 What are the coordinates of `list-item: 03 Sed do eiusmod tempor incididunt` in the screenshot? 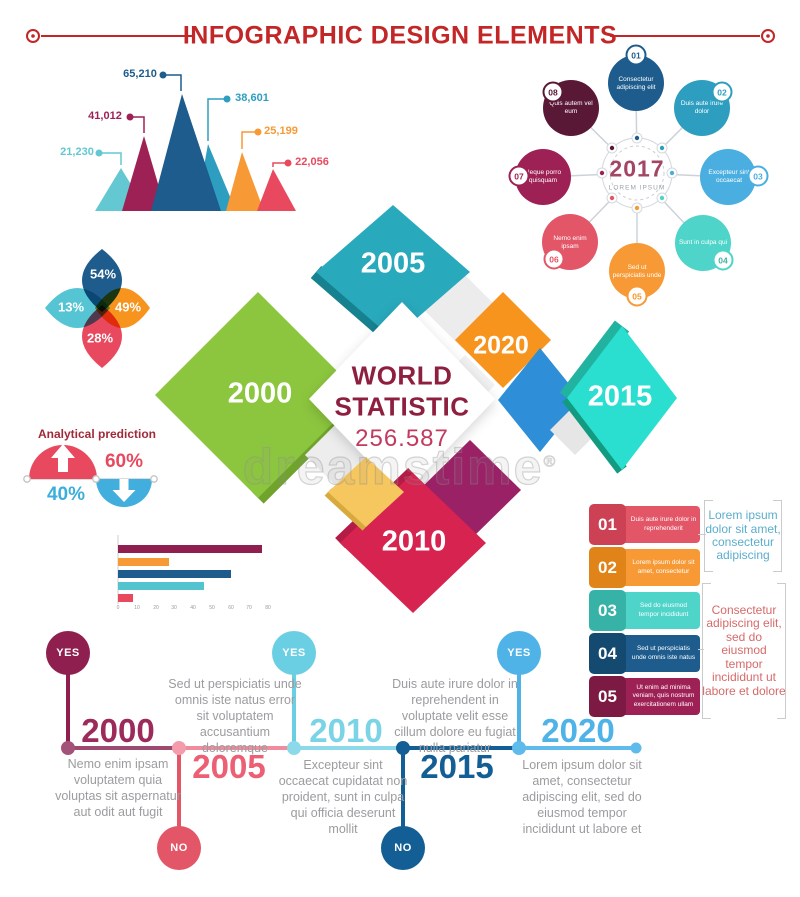 It's located at (644, 610).